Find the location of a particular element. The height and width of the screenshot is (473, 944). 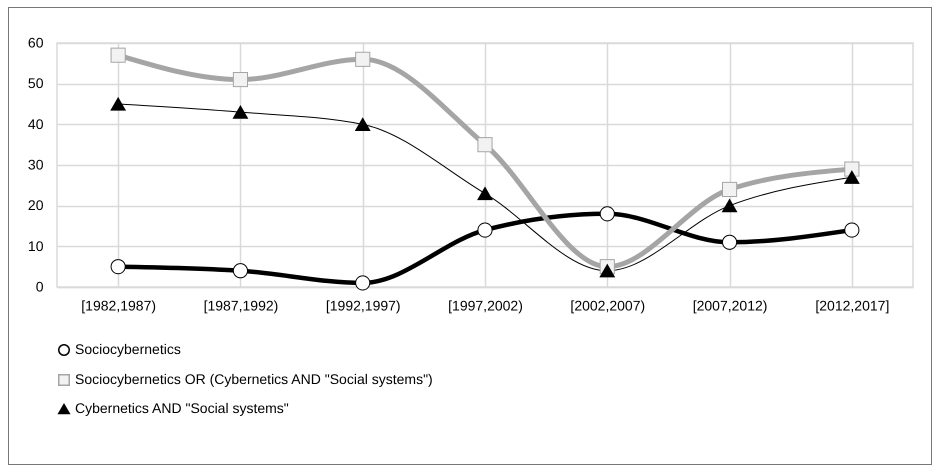

y-tick-label: 60 is located at coordinates (36, 42).